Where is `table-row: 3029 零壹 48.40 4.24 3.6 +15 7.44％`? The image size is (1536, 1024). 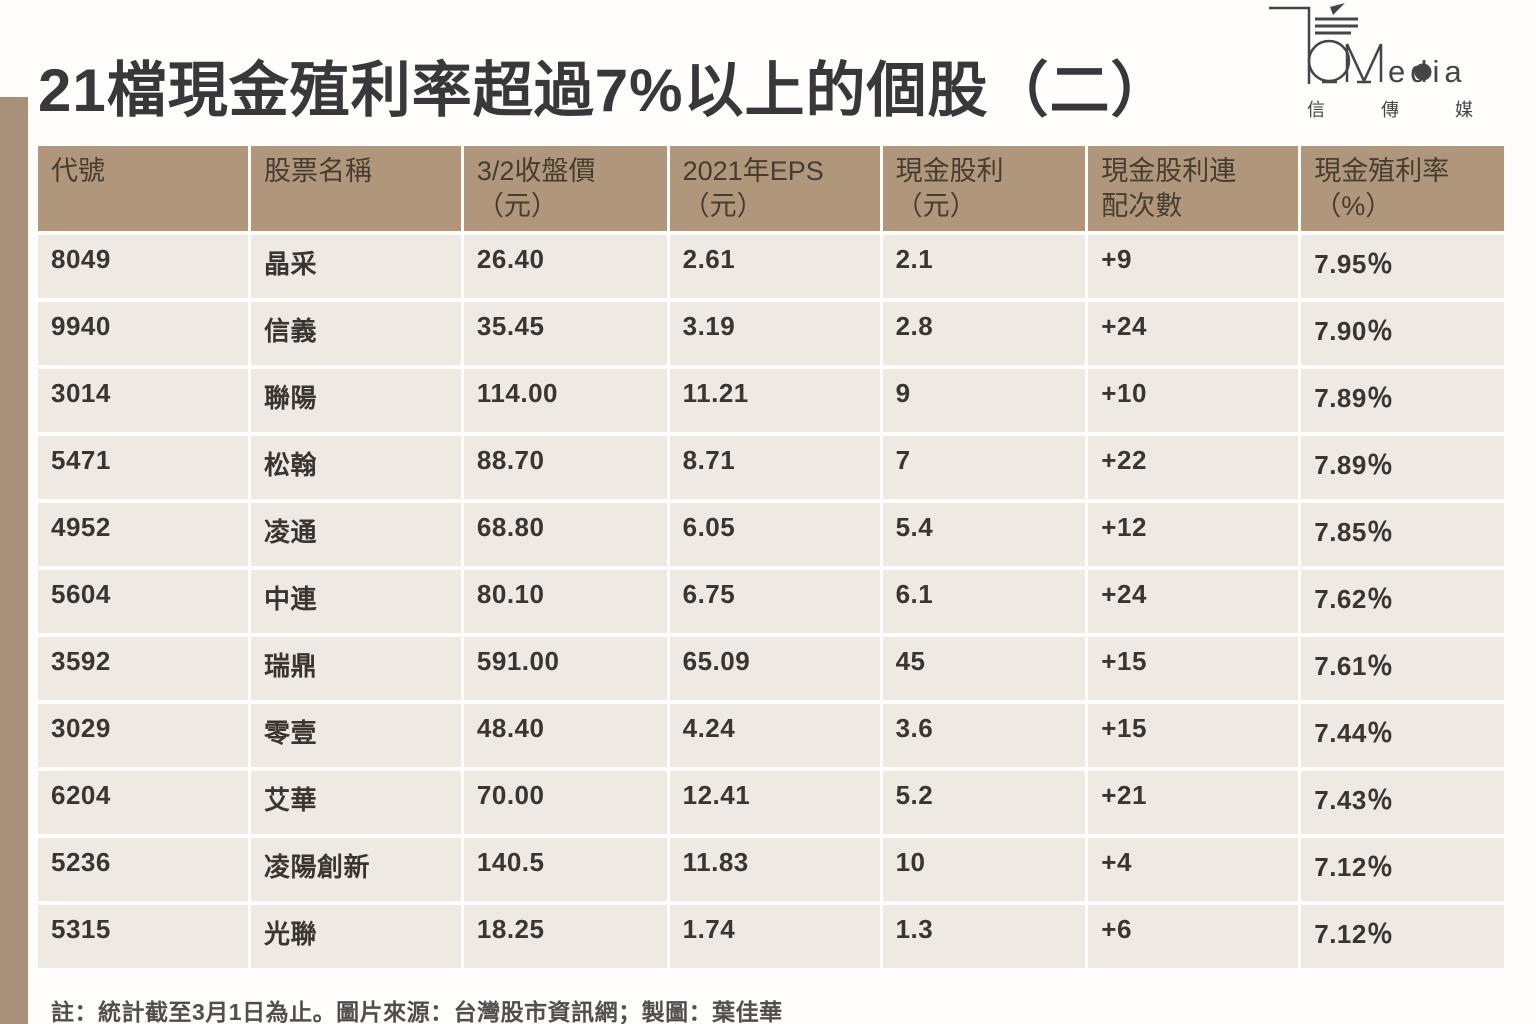
table-row: 3029 零壹 48.40 4.24 3.6 +15 7.44％ is located at coordinates (771, 736).